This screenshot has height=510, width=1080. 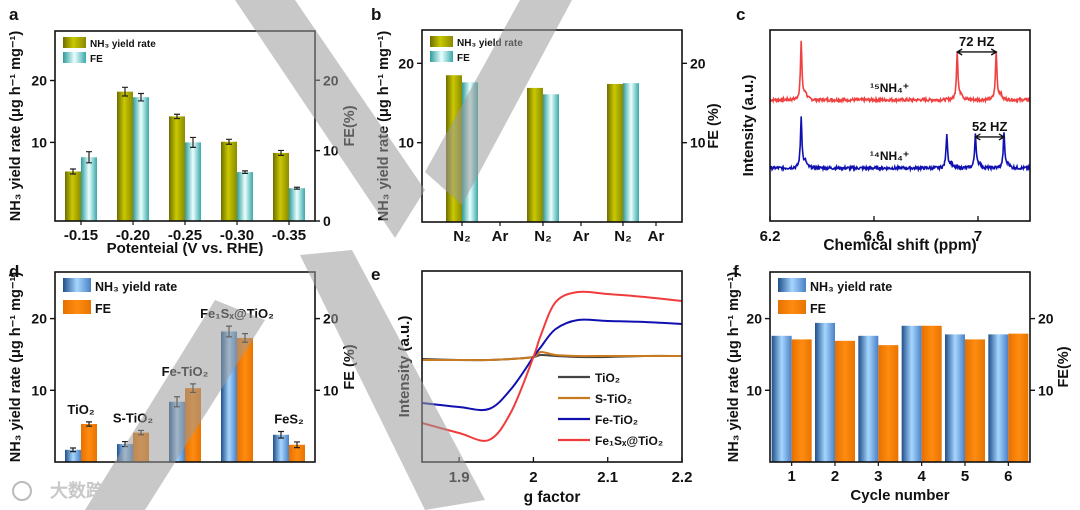 I want to click on legend-label: S-TiO₂, so click(x=613, y=399).